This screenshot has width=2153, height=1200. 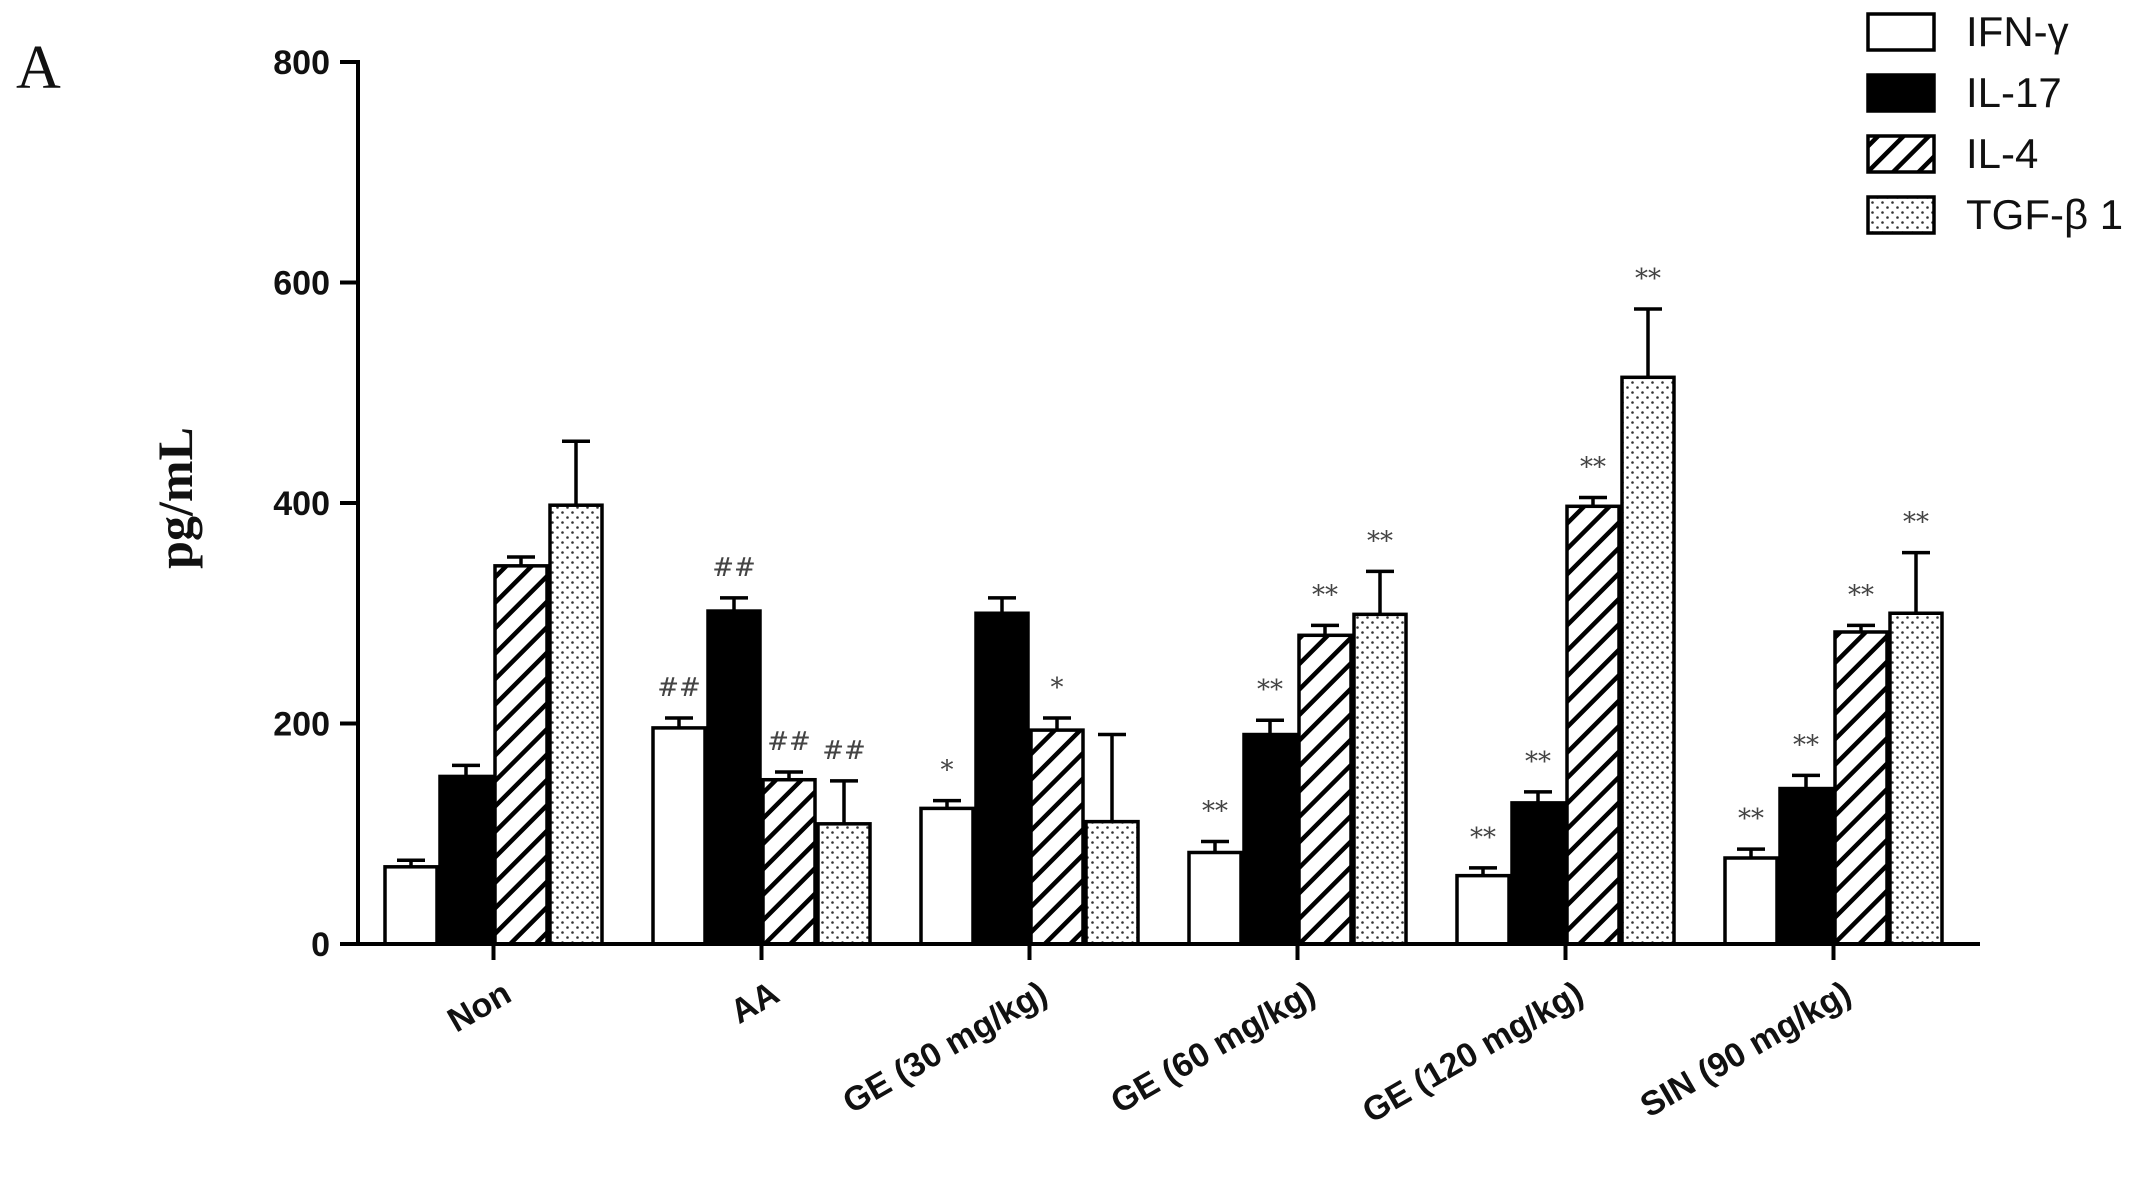 What do you see at coordinates (1751, 901) in the screenshot?
I see `bar-ifn-sin-90-mg-kg` at bounding box center [1751, 901].